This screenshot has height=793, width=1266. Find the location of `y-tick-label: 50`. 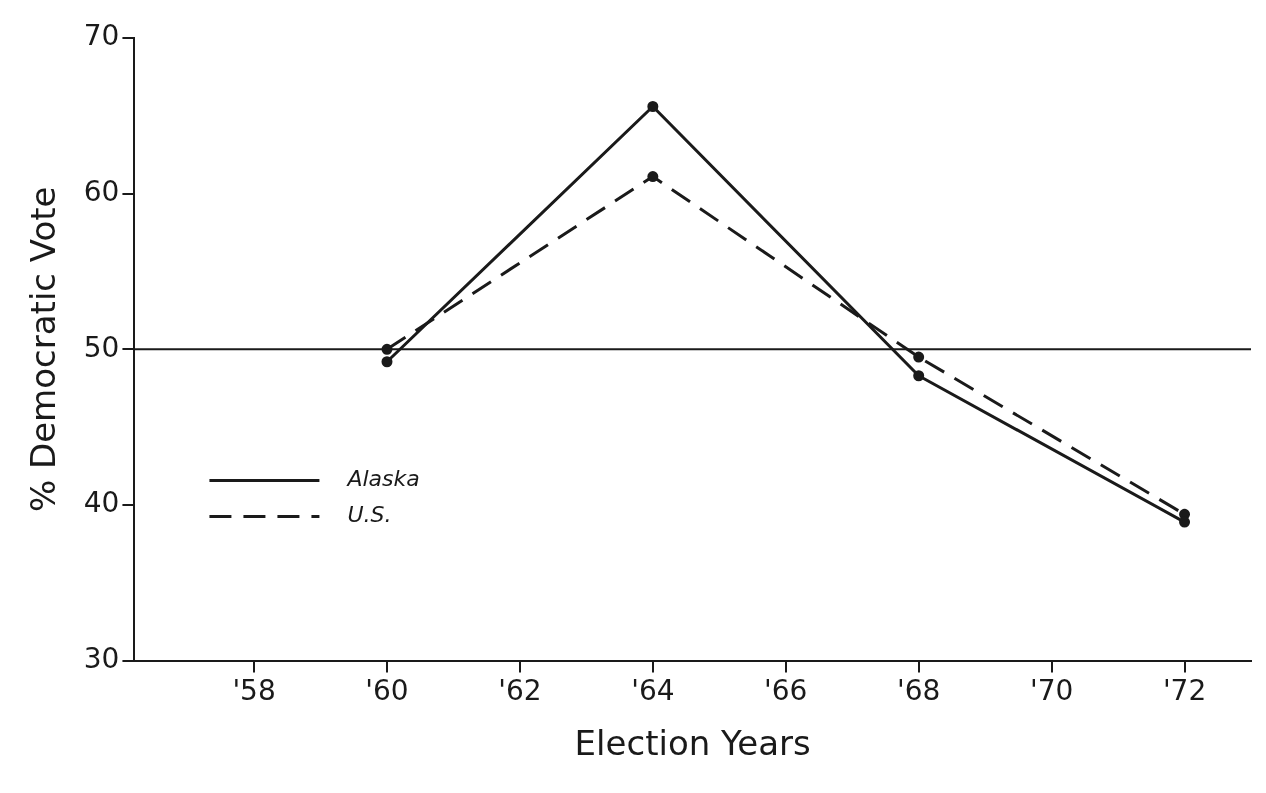

y-tick-label: 50 is located at coordinates (101, 347).